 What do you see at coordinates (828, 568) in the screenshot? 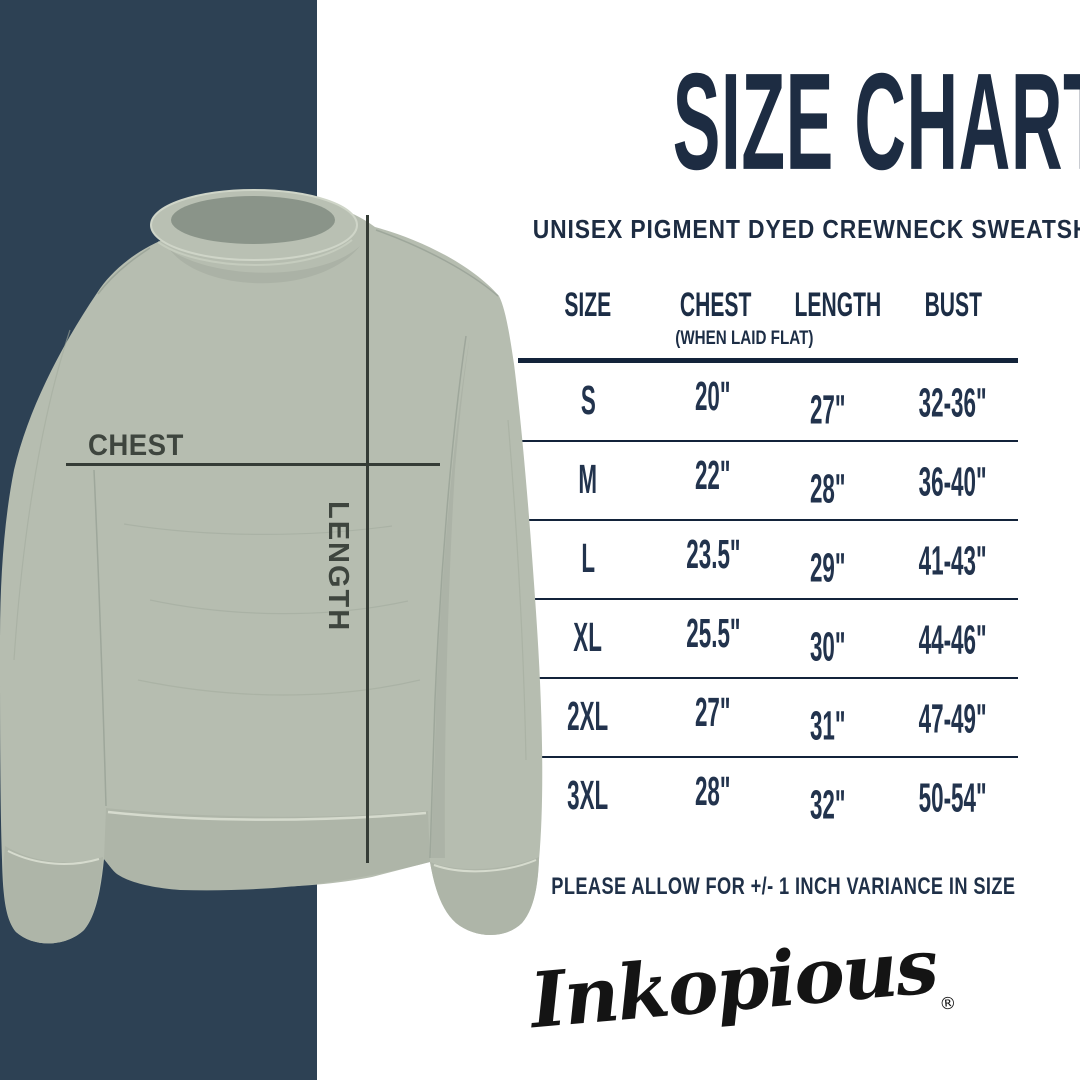
I see `cell-length: 29"` at bounding box center [828, 568].